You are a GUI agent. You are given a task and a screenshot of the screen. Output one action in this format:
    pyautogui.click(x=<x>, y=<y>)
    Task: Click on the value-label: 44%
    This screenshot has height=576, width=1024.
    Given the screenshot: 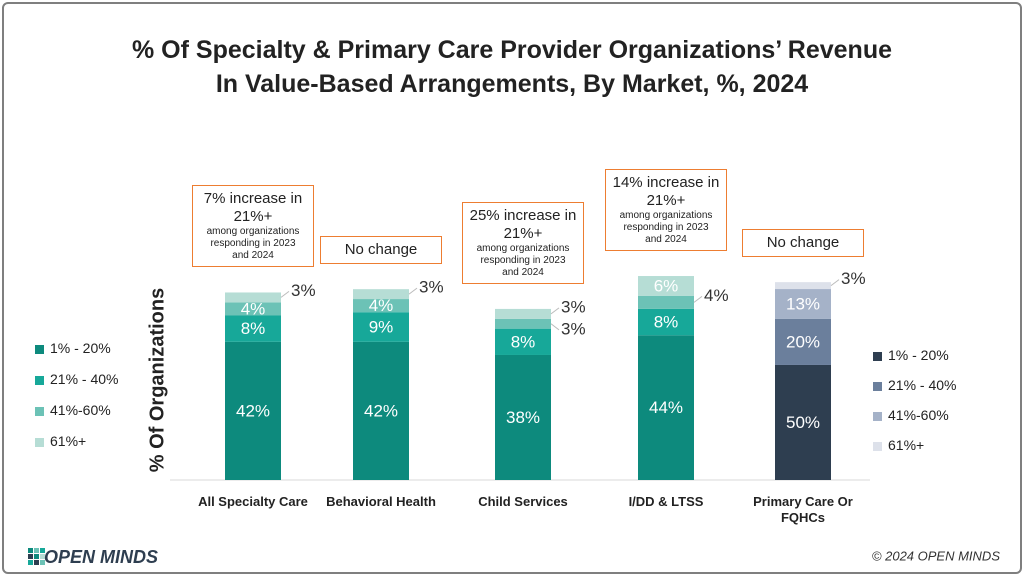 What is the action you would take?
    pyautogui.click(x=666, y=407)
    